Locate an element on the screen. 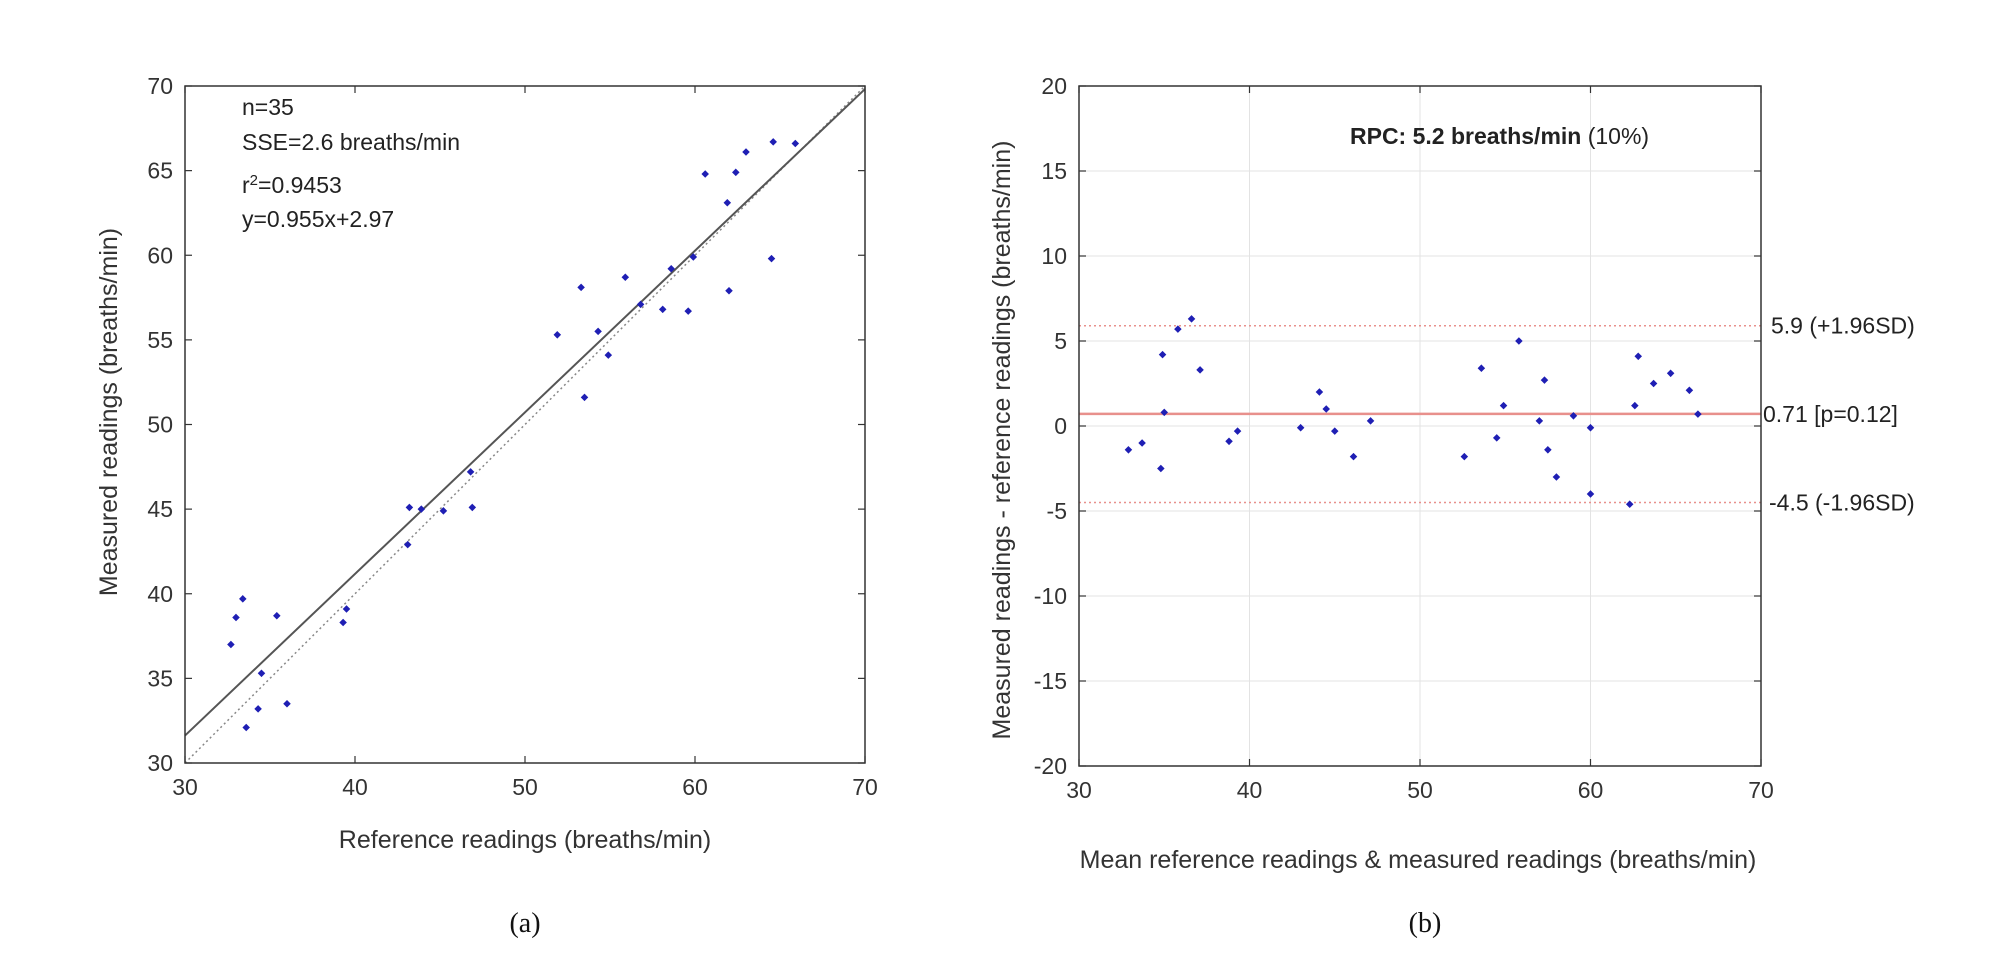 Image resolution: width=1997 pixels, height=968 pixels. panel-b-points is located at coordinates (1413, 411).